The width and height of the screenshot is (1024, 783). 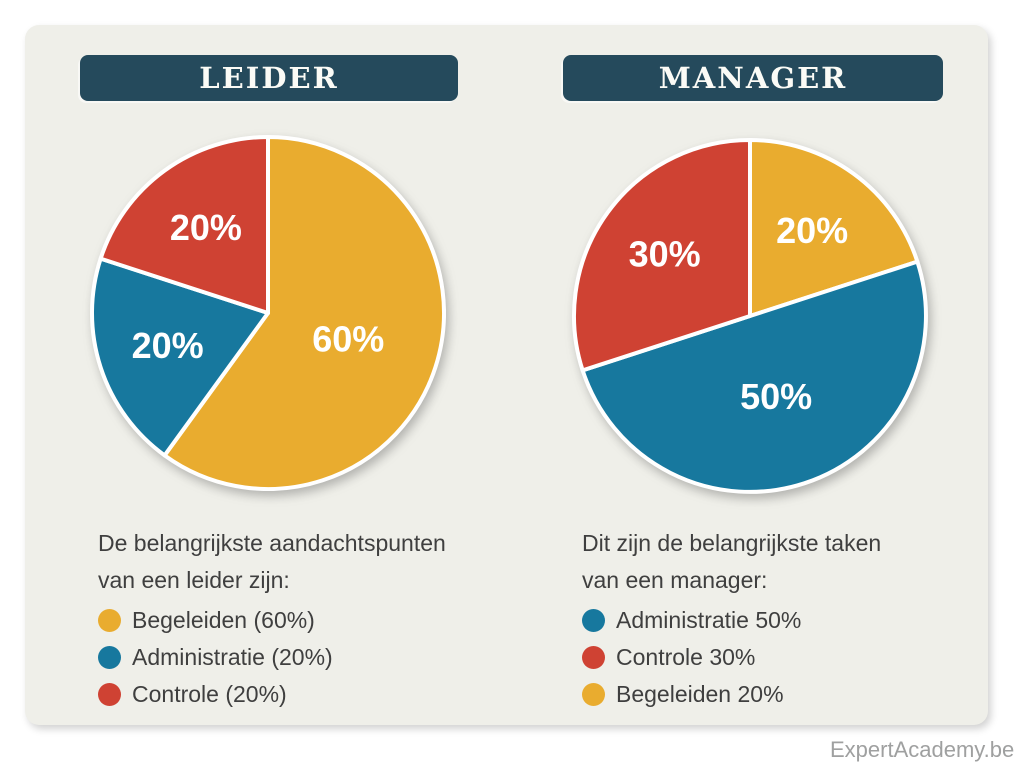 I want to click on legend-item-label: Administratie 50%, so click(x=709, y=620).